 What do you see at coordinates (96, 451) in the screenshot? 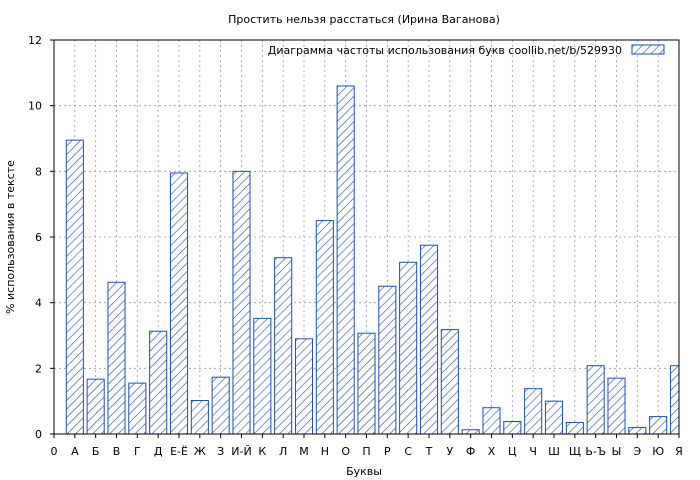
I see `x-tick-label: Б` at bounding box center [96, 451].